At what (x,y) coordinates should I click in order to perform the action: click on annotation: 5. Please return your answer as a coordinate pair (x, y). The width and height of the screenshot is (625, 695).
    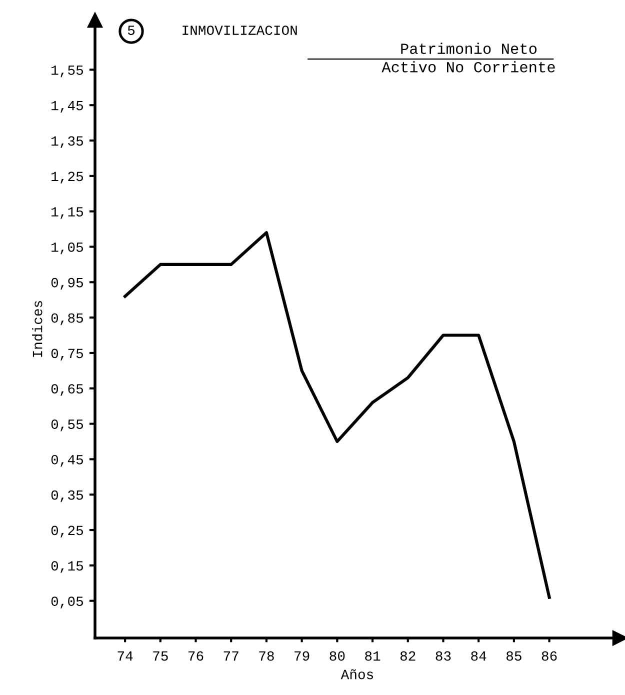
    Looking at the image, I should click on (131, 31).